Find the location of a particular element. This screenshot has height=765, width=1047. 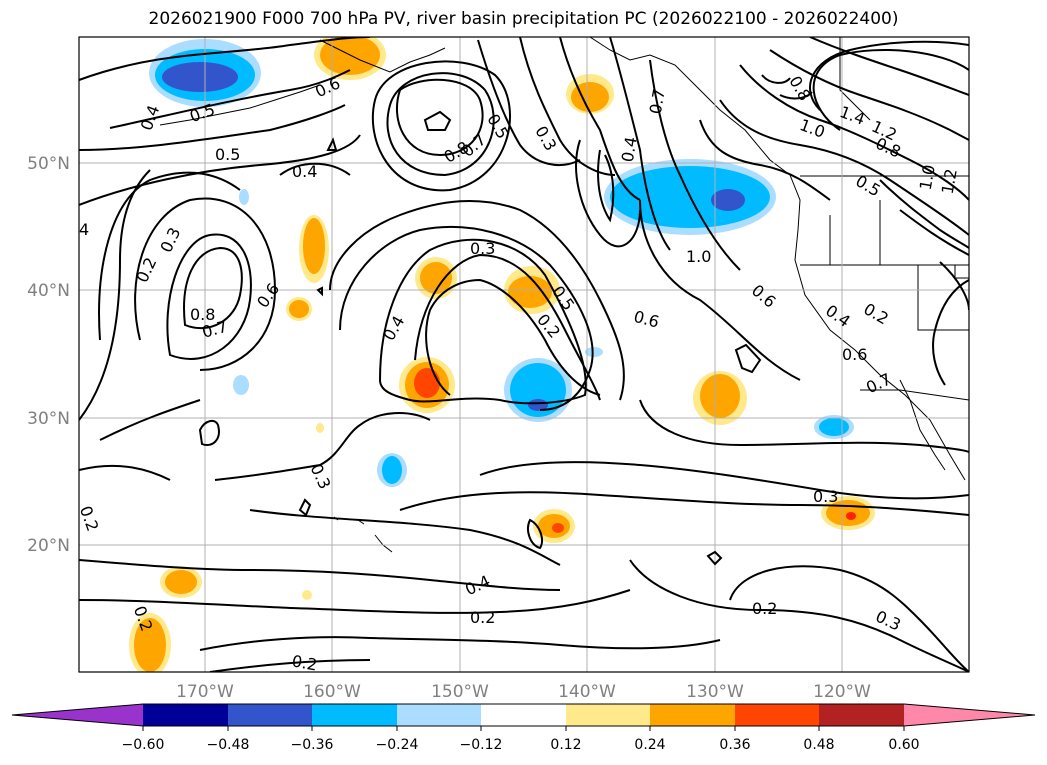

neg-anomaly-aleutian-core is located at coordinates (200, 77).